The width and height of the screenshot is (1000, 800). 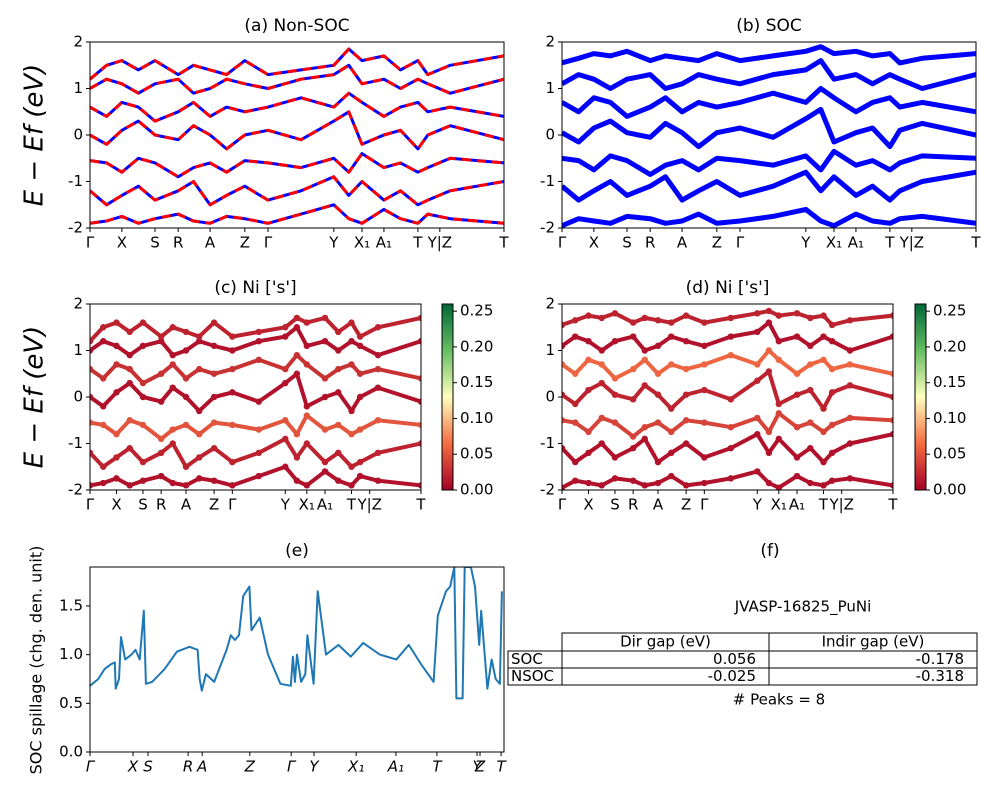 What do you see at coordinates (734, 659) in the screenshot?
I see `table-value: 0.056` at bounding box center [734, 659].